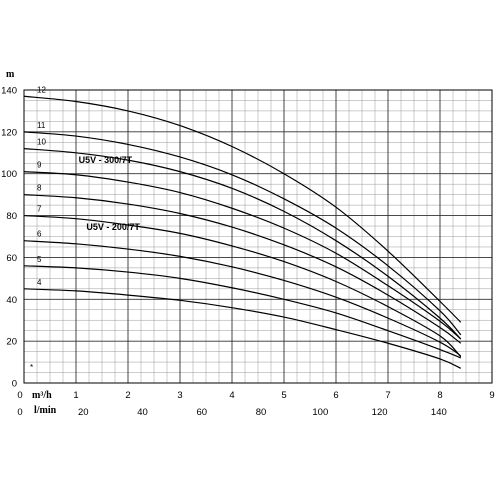 The image size is (500, 500). Describe the element at coordinates (320, 412) in the screenshot. I see `x2-tick-label: 100` at that location.